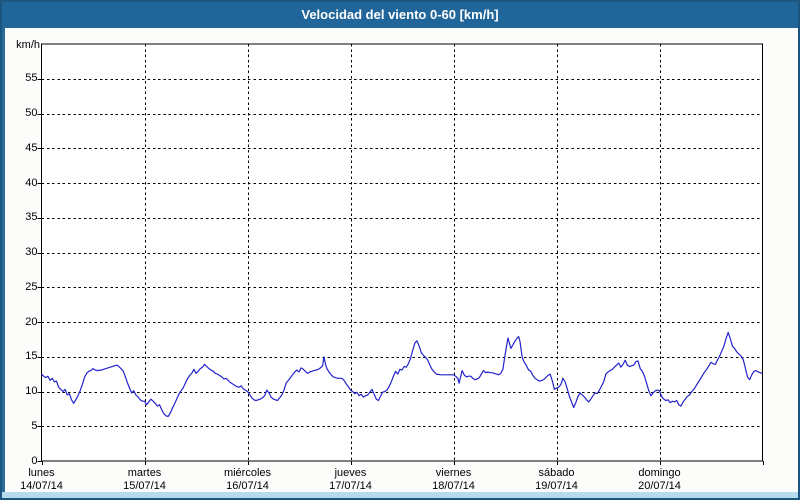  I want to click on x-axis-day-label: domingo 20/07/14, so click(660, 480).